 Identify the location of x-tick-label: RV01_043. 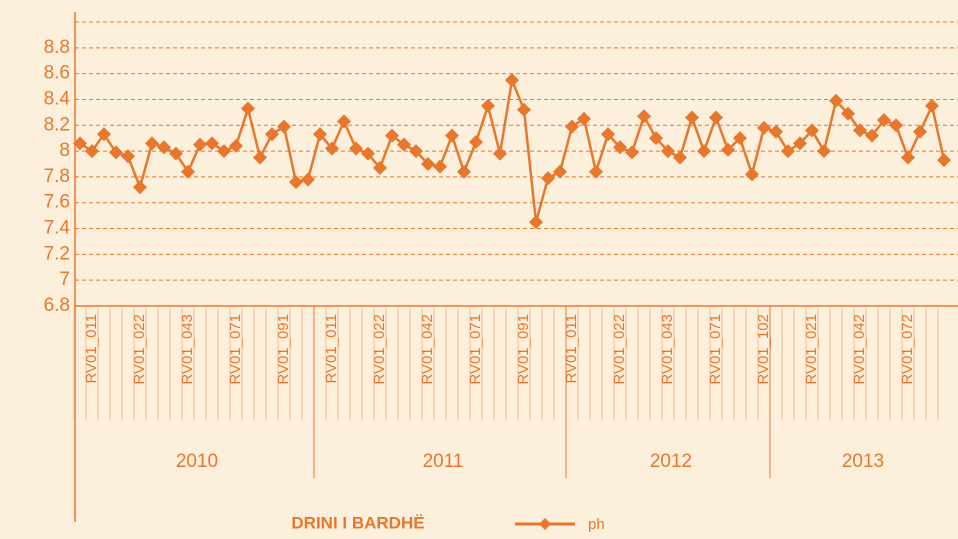
(187, 349).